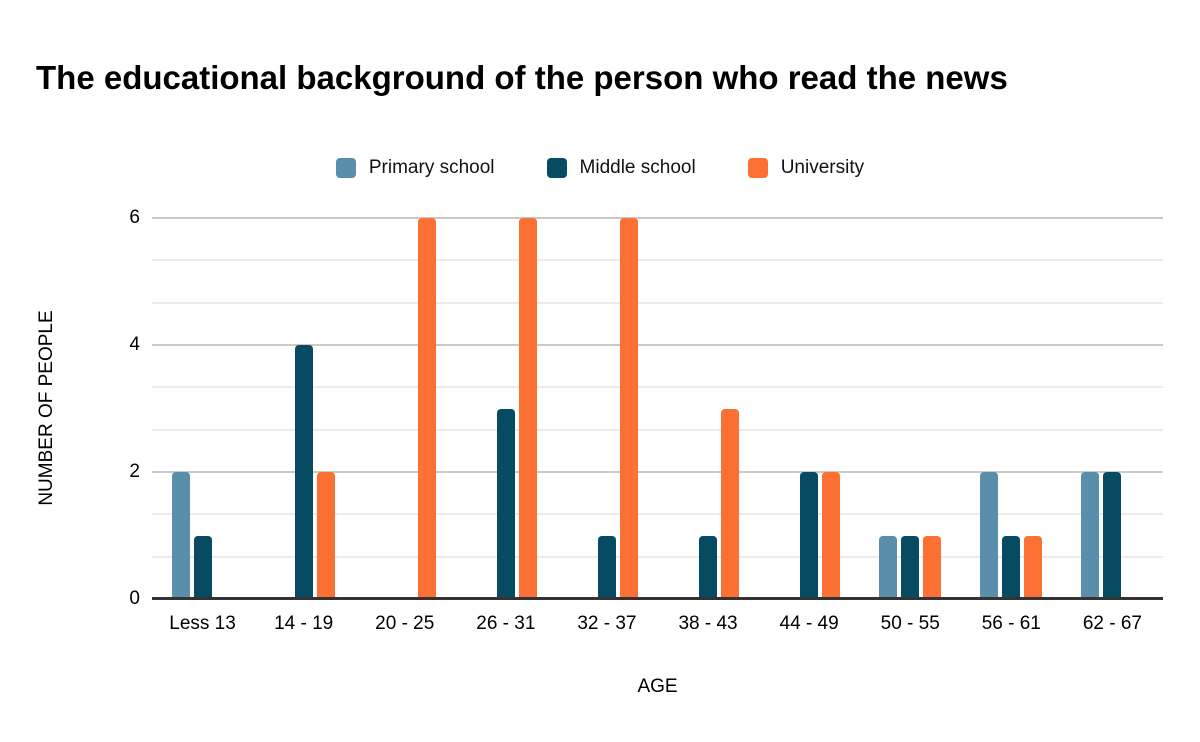  What do you see at coordinates (46, 408) in the screenshot?
I see `y-axis-title: NUMBER OF PEOPLE` at bounding box center [46, 408].